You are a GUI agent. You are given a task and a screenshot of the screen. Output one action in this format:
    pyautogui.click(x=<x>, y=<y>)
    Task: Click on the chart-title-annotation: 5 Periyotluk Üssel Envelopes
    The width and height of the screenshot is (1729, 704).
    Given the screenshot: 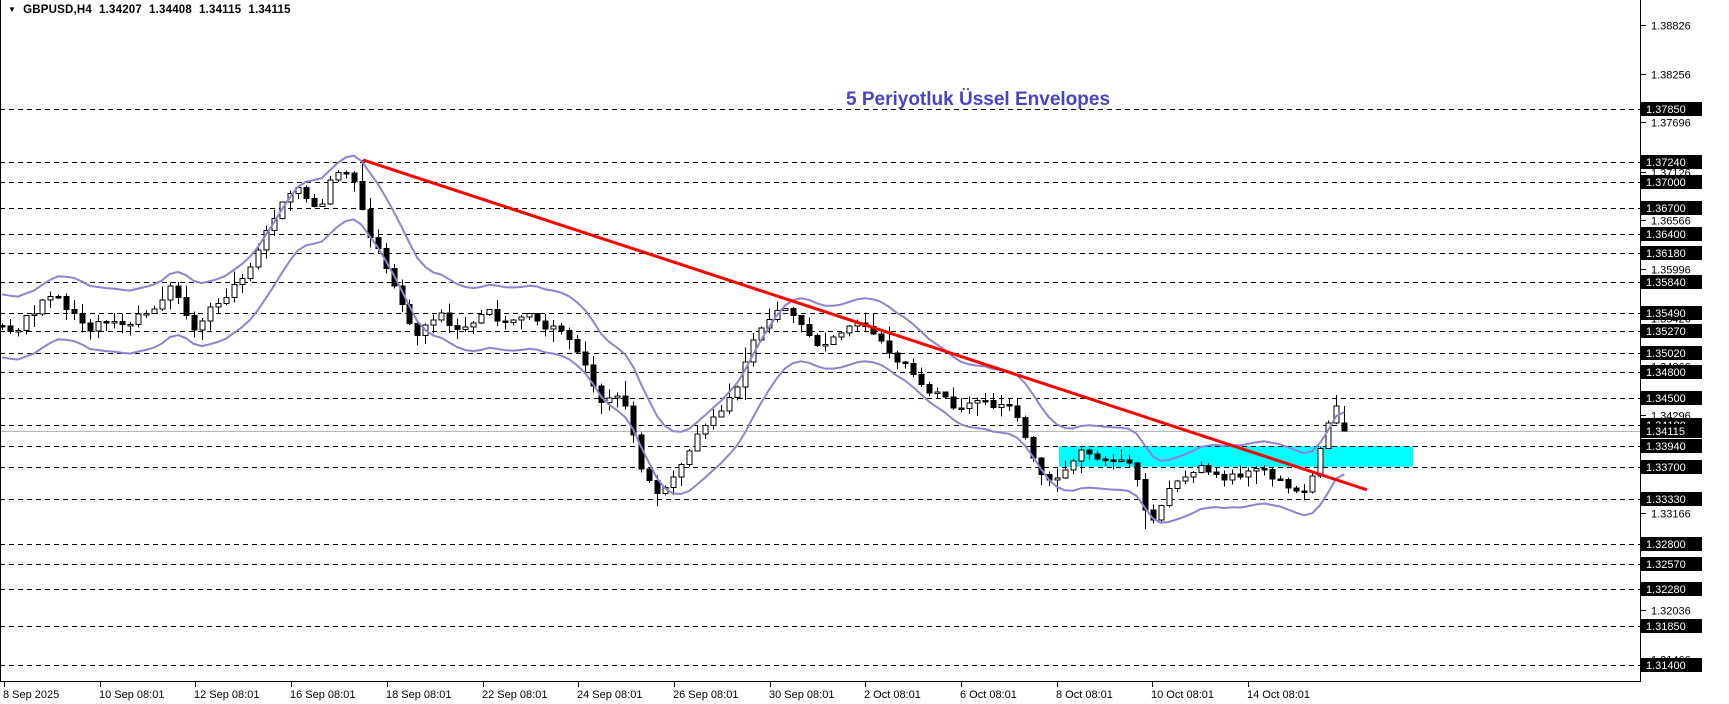 What is the action you would take?
    pyautogui.click(x=978, y=99)
    